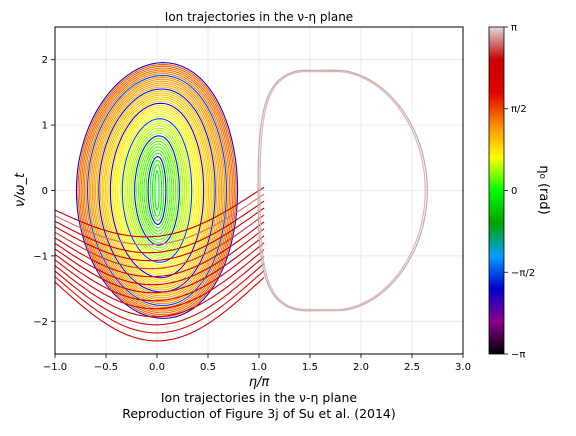 The image size is (576, 436). I want to click on y-tick-label: −2, so click(40, 322).